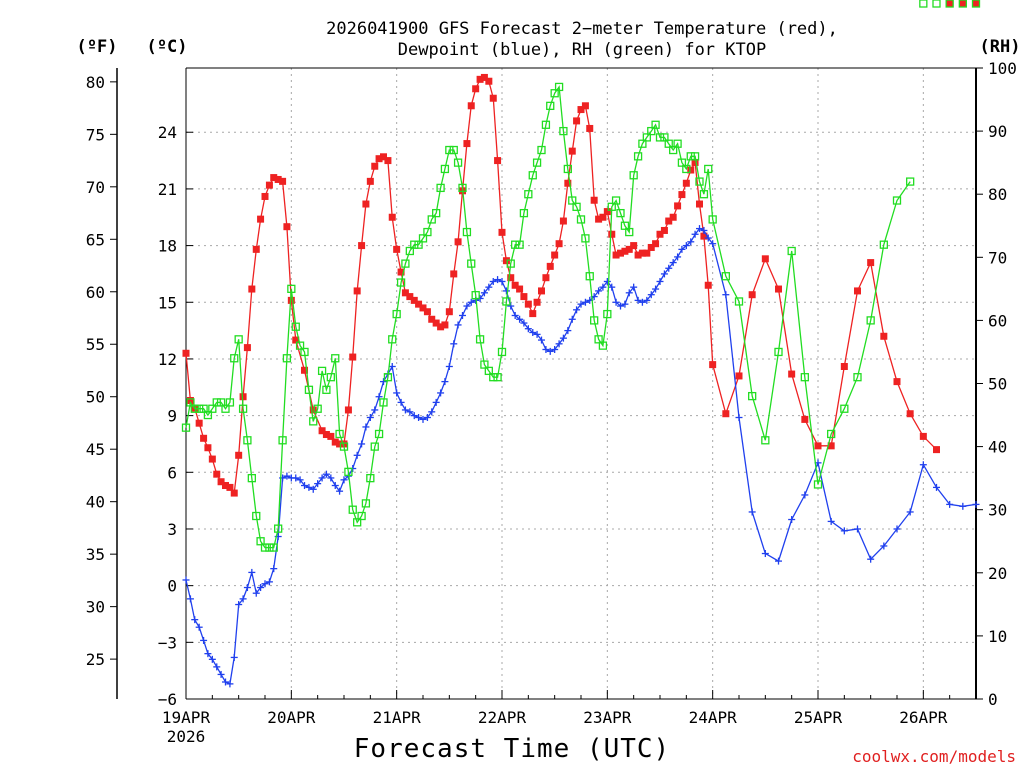 The width and height of the screenshot is (1024, 768). I want to click on celsius-tick-label: 0, so click(172, 586).